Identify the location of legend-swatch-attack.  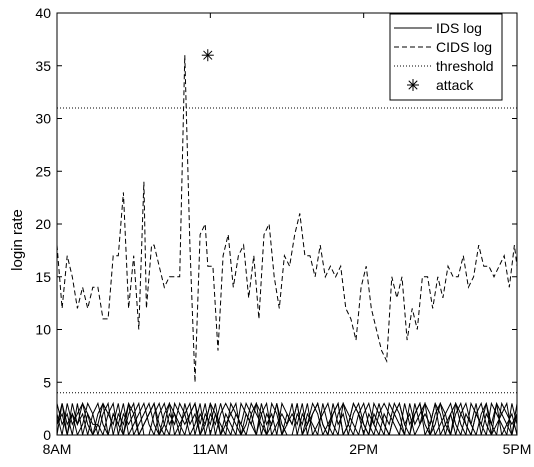
(413, 85).